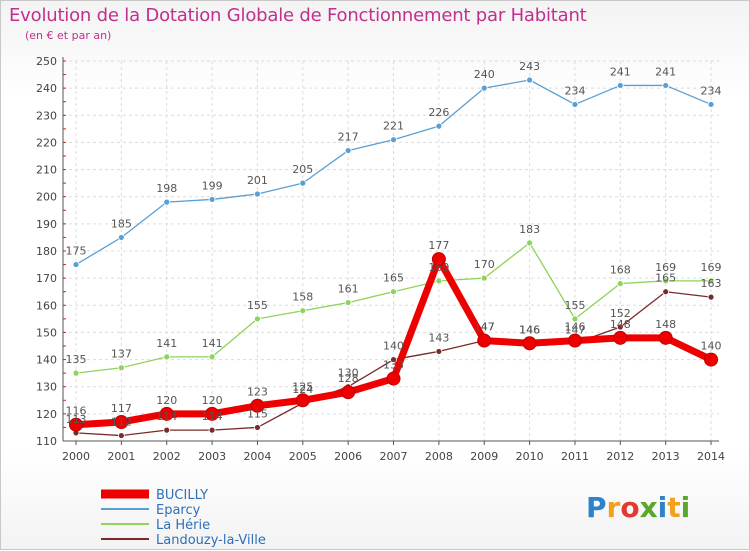 The height and width of the screenshot is (551, 750). Describe the element at coordinates (302, 297) in the screenshot. I see `data-label: 158` at that location.